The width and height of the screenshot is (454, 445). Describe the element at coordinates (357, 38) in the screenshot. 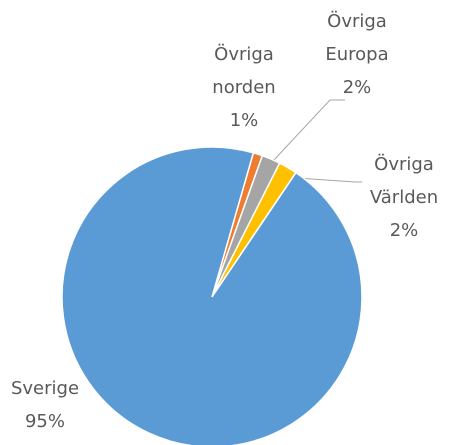

I see `category-label: Övriga Europa` at that location.